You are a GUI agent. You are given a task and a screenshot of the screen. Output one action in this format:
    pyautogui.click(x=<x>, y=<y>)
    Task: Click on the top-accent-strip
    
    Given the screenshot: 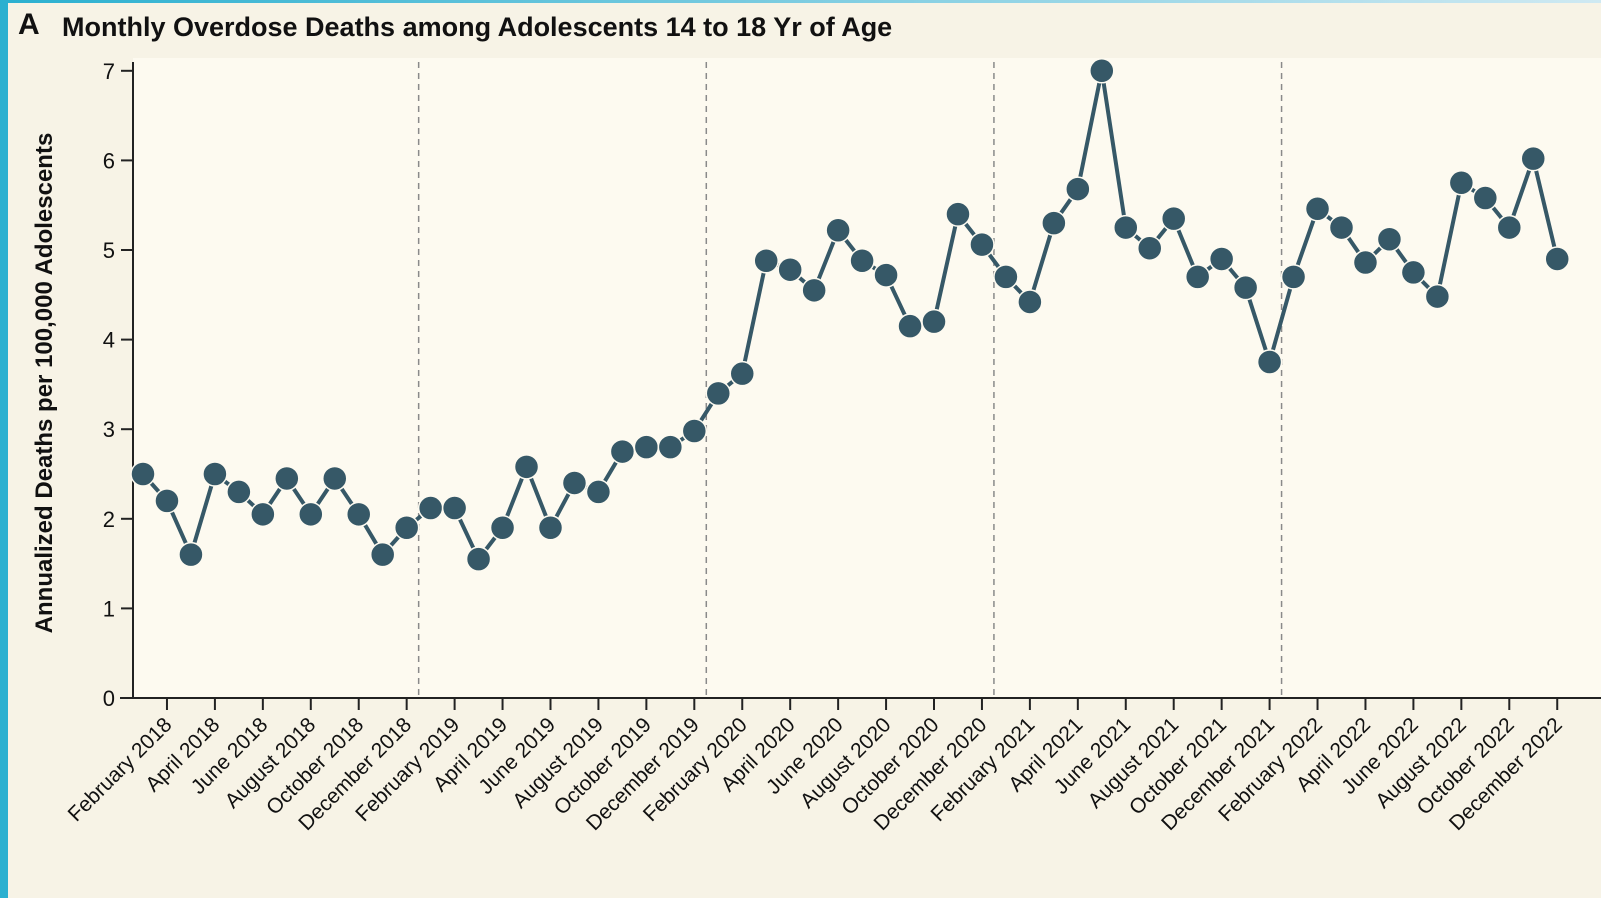 What is the action you would take?
    pyautogui.click(x=800, y=1)
    